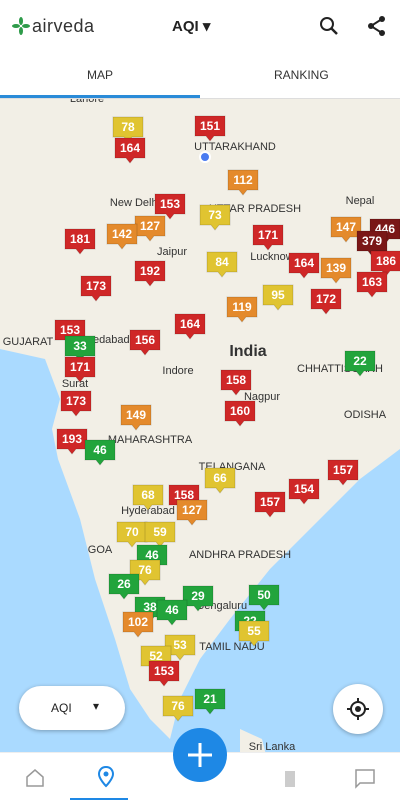  Describe the element at coordinates (100, 75) in the screenshot. I see `tab-map: MAP` at that location.